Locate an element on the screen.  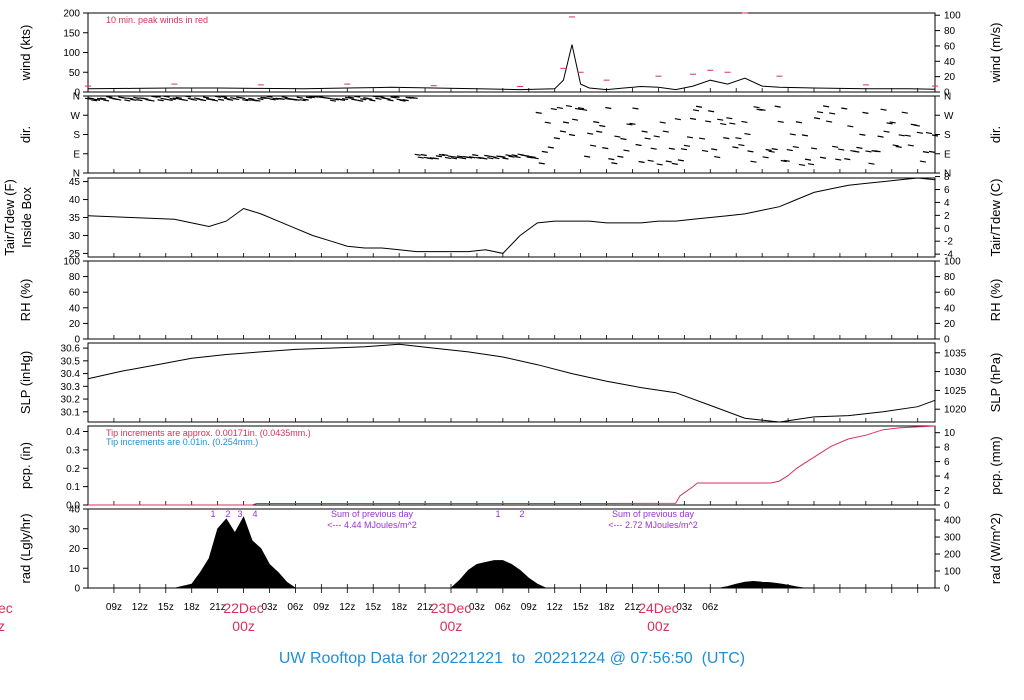
rh-left-tick-label: 40 is located at coordinates (75, 308).